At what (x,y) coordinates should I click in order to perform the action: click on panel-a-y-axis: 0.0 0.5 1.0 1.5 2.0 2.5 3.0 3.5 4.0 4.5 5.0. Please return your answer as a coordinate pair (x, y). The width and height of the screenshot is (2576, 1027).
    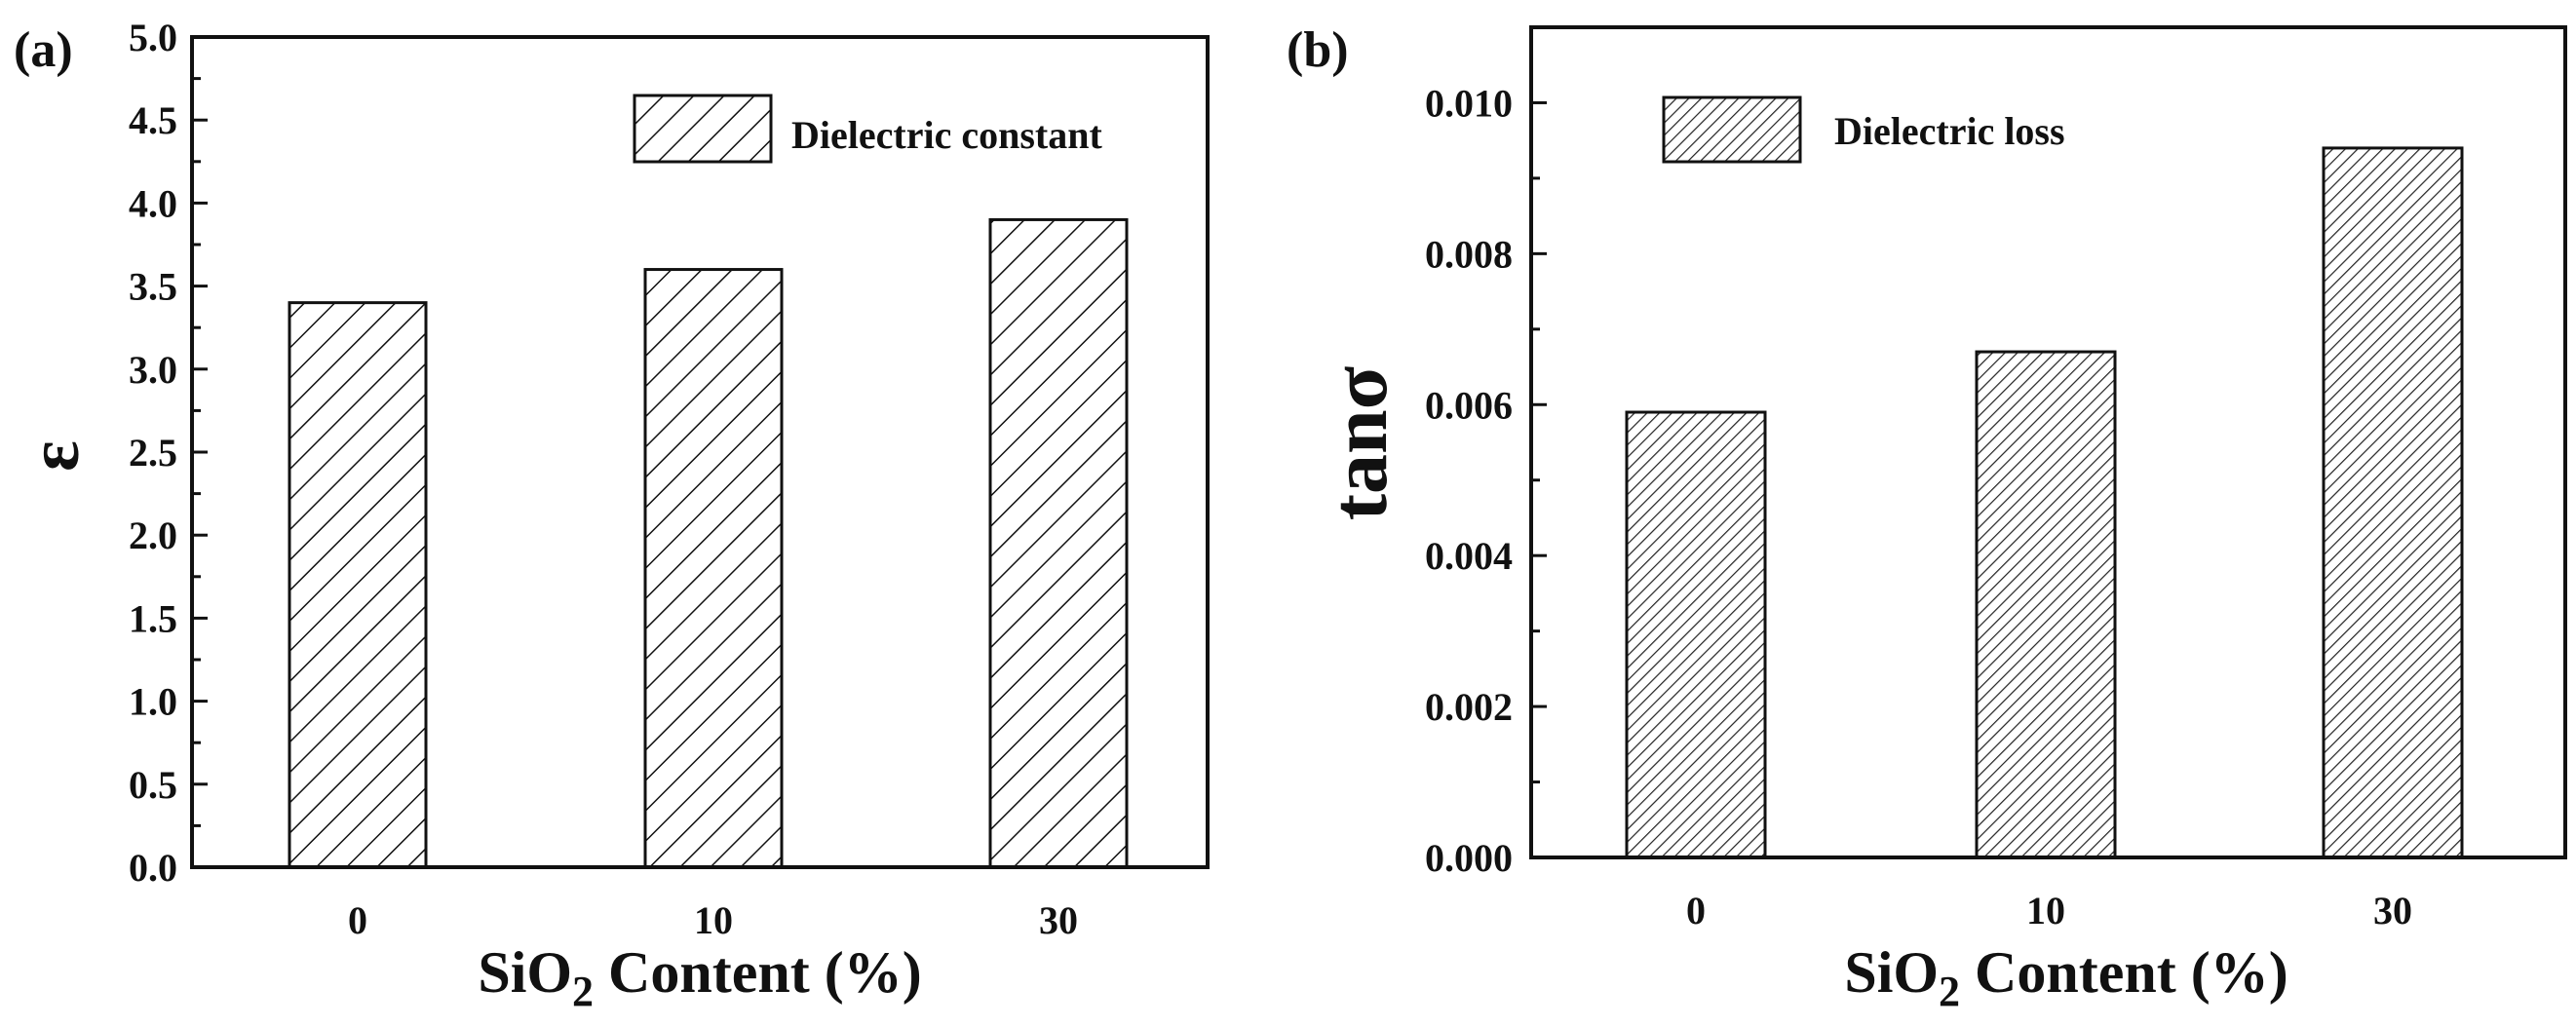
    Looking at the image, I should click on (168, 453).